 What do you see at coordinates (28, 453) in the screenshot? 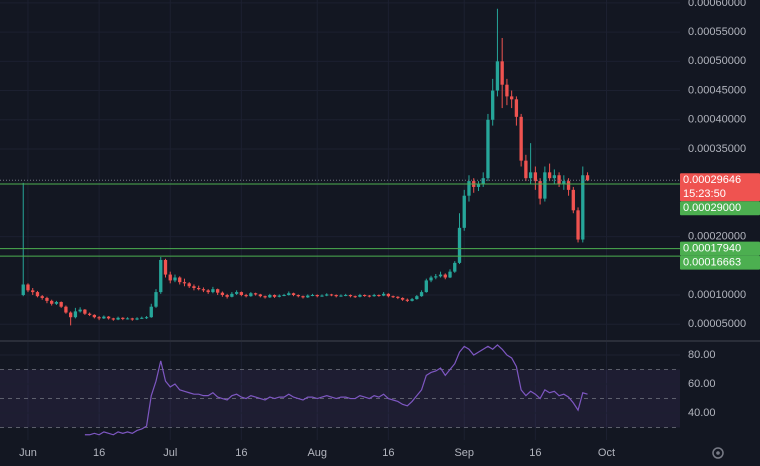
I see `x-tick-label: Jun` at bounding box center [28, 453].